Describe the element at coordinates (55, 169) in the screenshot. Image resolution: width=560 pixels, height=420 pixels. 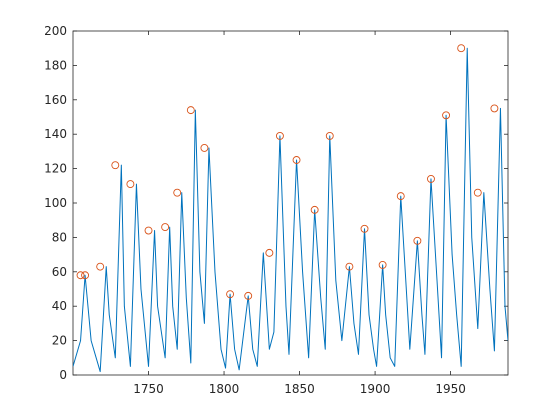
I see `y-tick-label: 120` at that location.